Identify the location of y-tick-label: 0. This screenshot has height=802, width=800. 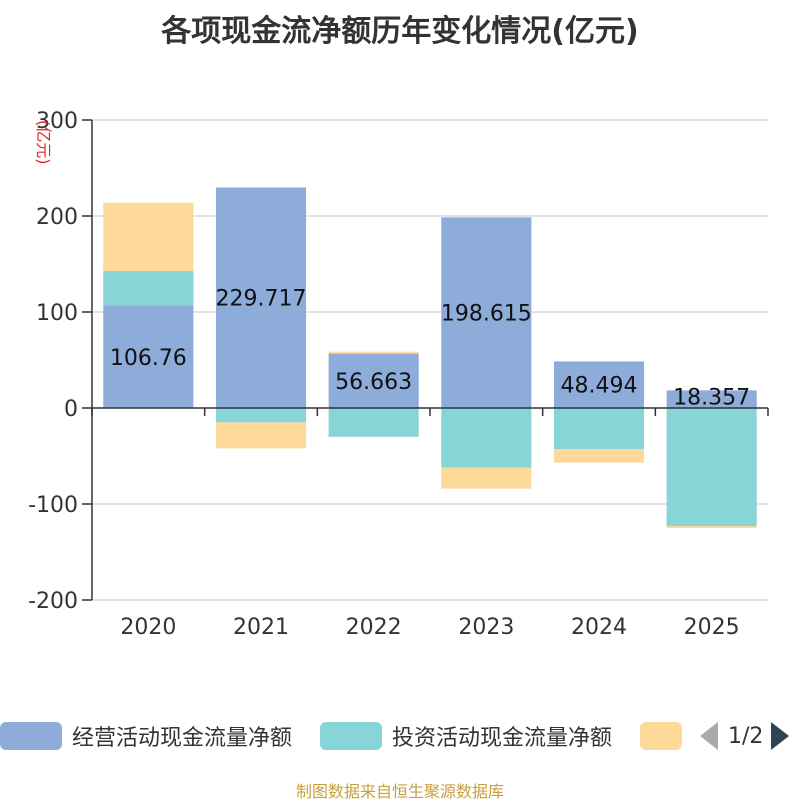
(71, 409).